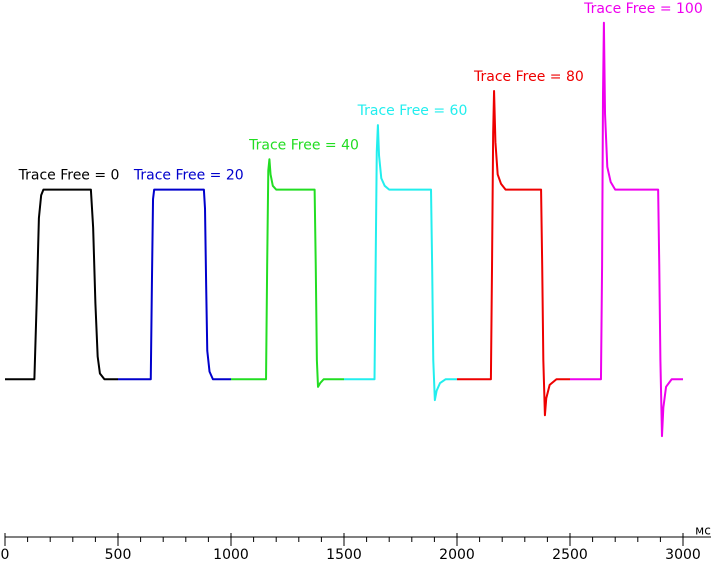 This screenshot has height=562, width=715. I want to click on trace-label: Trace Free = 40, so click(303, 145).